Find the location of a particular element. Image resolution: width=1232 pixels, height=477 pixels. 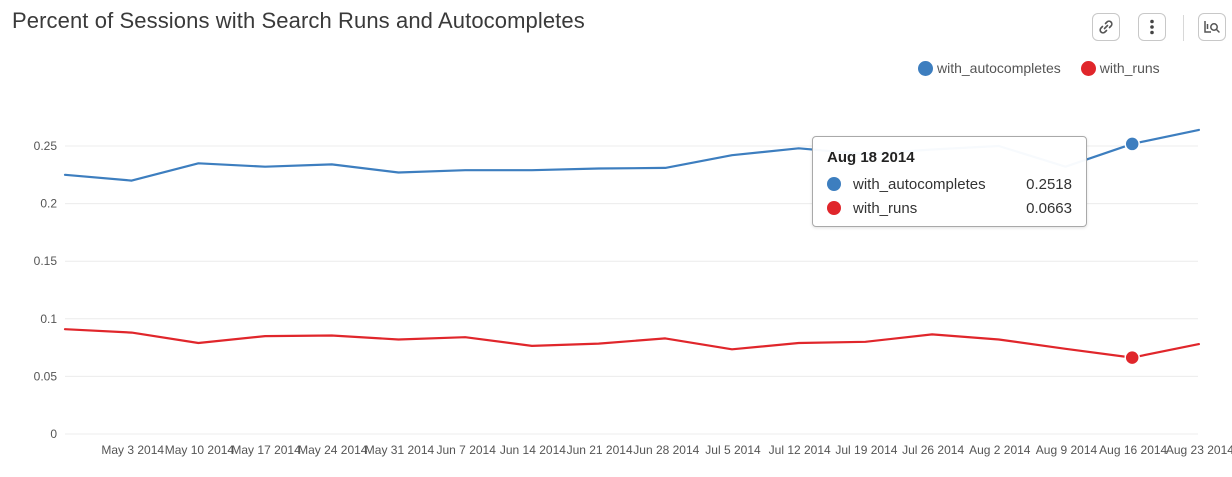

x-tick-label: May 3 2014 is located at coordinates (132, 450).